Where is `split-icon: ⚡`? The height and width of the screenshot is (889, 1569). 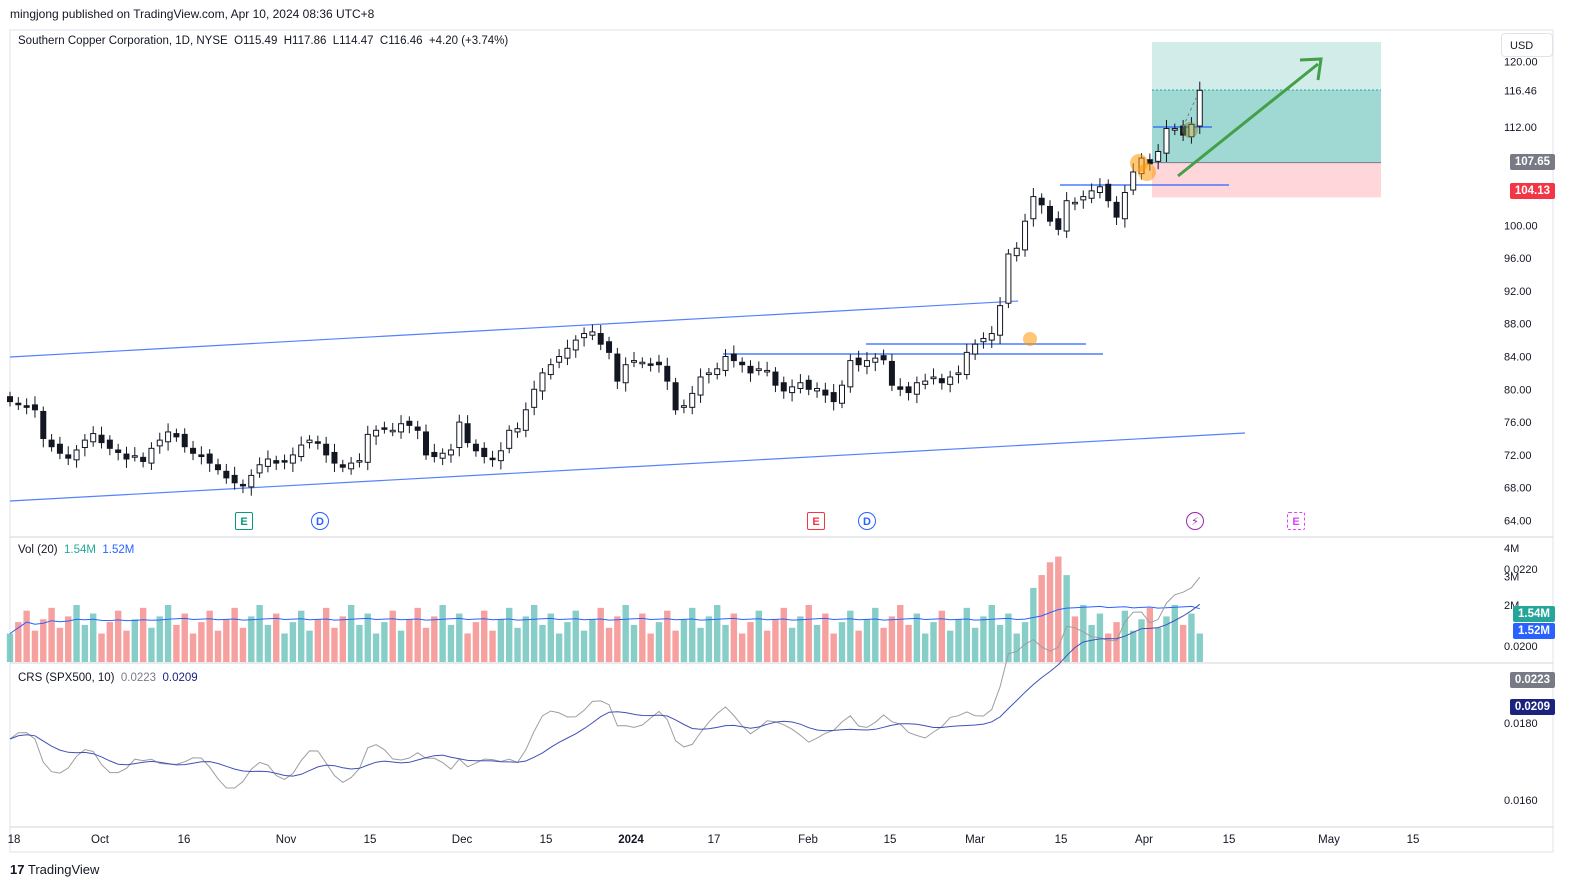 split-icon: ⚡ is located at coordinates (1195, 521).